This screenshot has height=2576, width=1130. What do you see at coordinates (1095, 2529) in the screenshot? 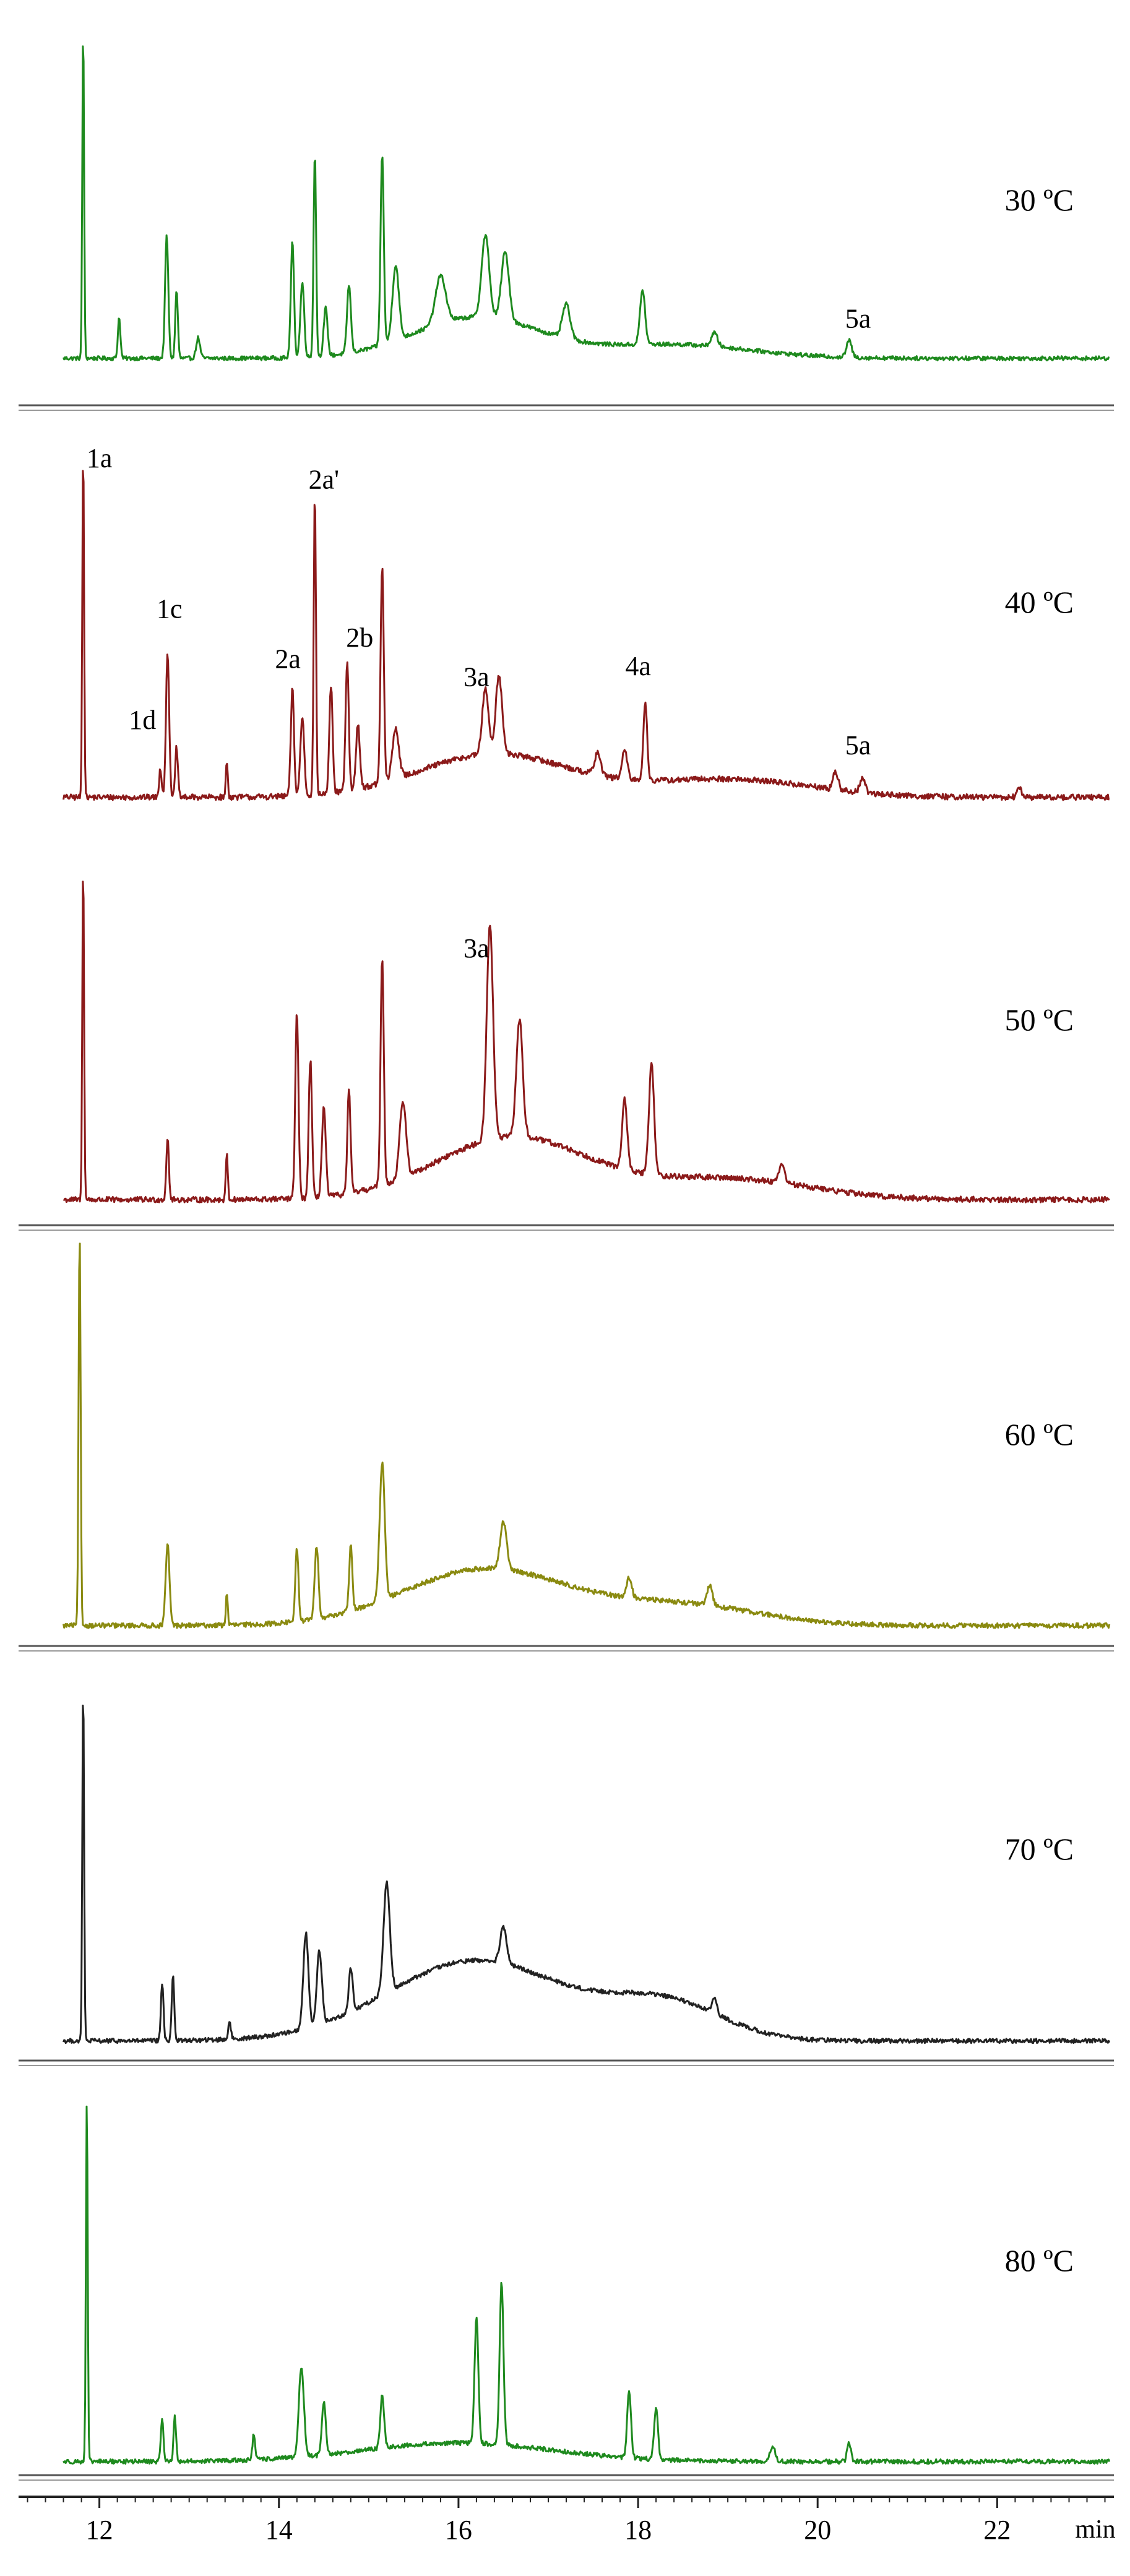
I see `x-unit-label: min` at bounding box center [1095, 2529].